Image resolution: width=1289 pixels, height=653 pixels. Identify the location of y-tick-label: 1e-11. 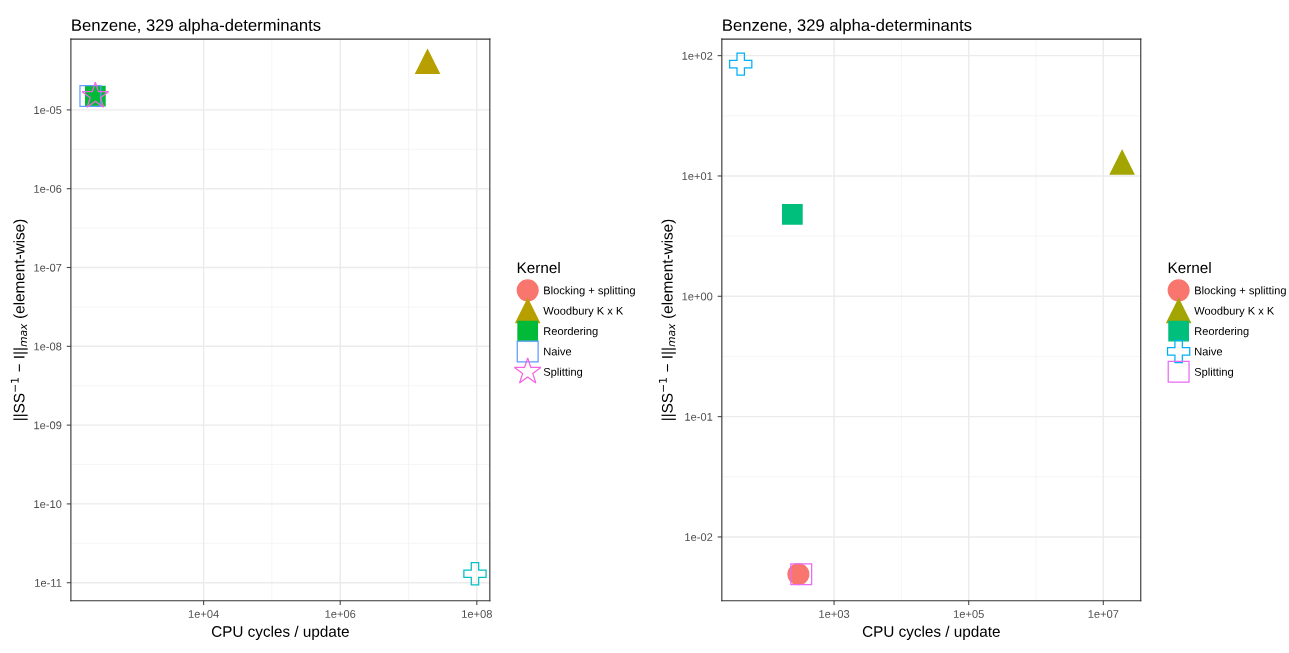
(48, 583).